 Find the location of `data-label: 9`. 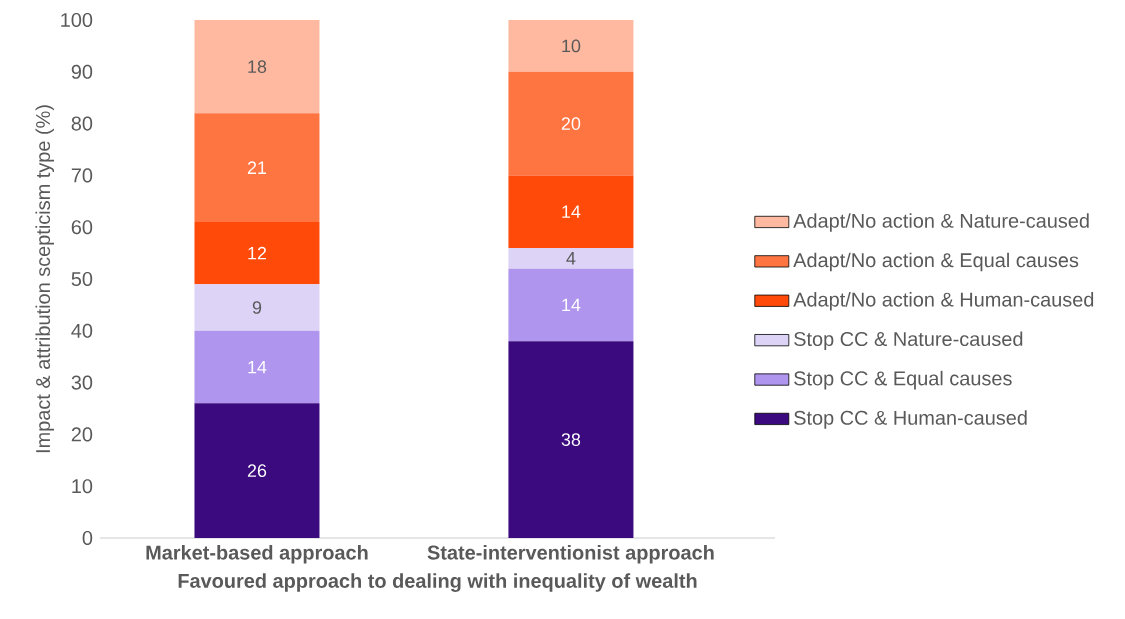

data-label: 9 is located at coordinates (257, 307).